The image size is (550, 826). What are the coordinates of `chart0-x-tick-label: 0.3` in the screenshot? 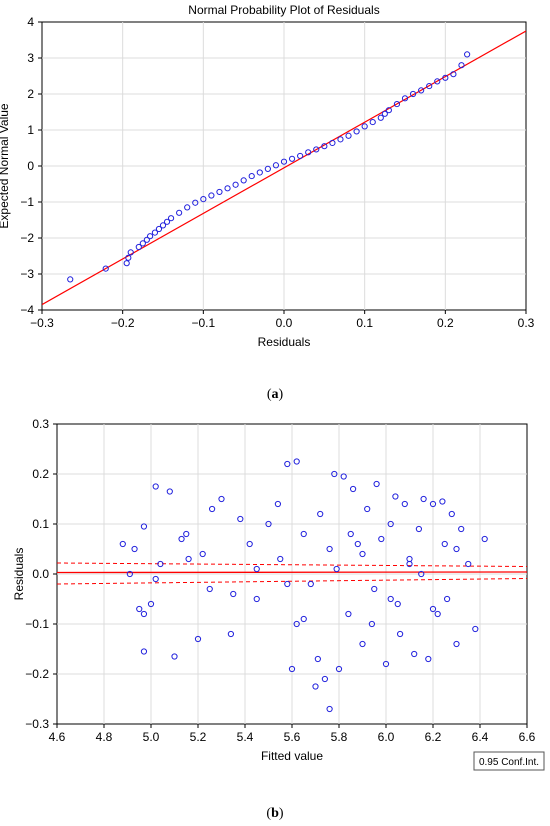 It's located at (526, 323).